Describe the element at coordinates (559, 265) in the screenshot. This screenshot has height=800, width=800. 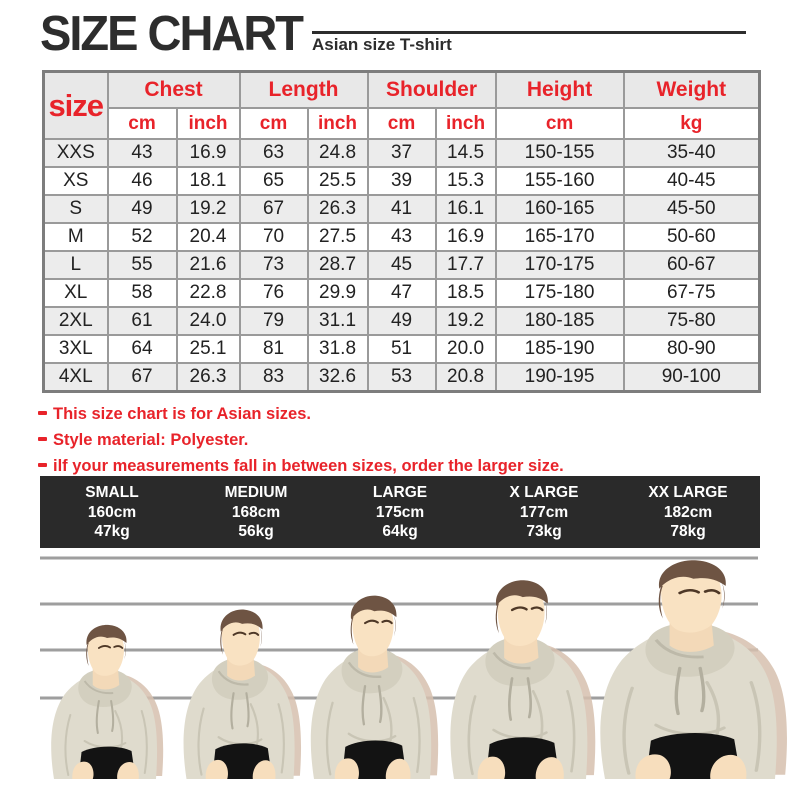
I see `cell: 170-175` at that location.